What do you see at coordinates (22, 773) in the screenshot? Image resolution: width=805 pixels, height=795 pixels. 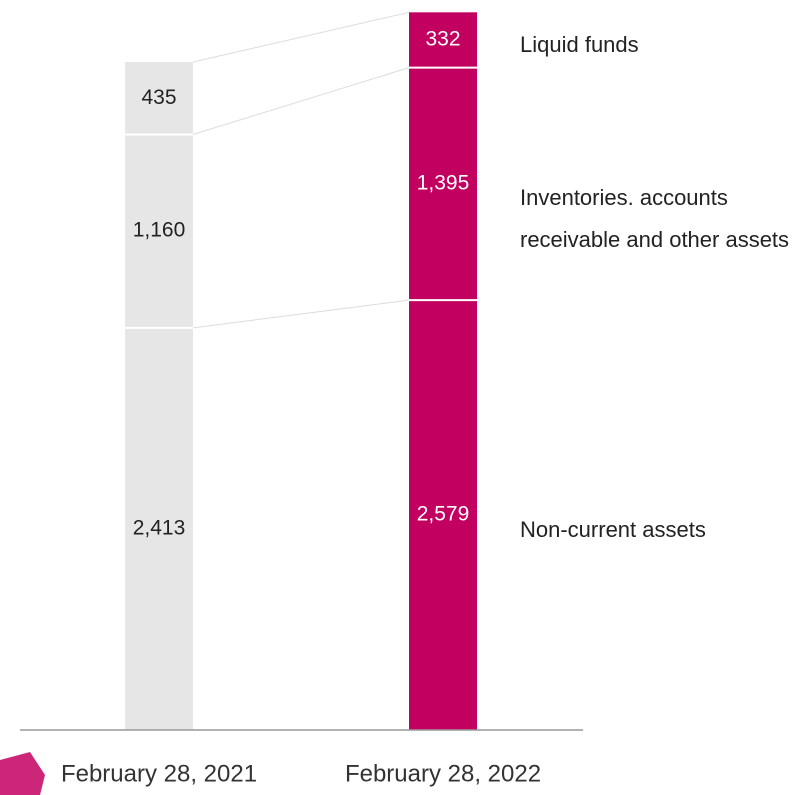 I see `logo-fragment` at bounding box center [22, 773].